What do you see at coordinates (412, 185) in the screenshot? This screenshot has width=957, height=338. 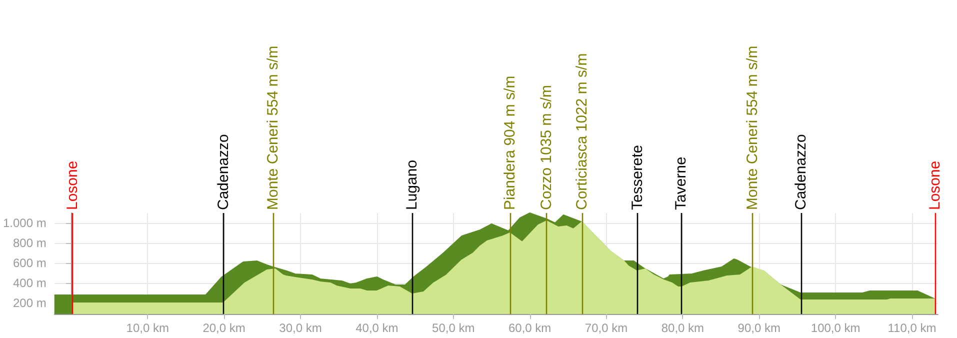 I see `ref-line-label: Lugano` at bounding box center [412, 185].